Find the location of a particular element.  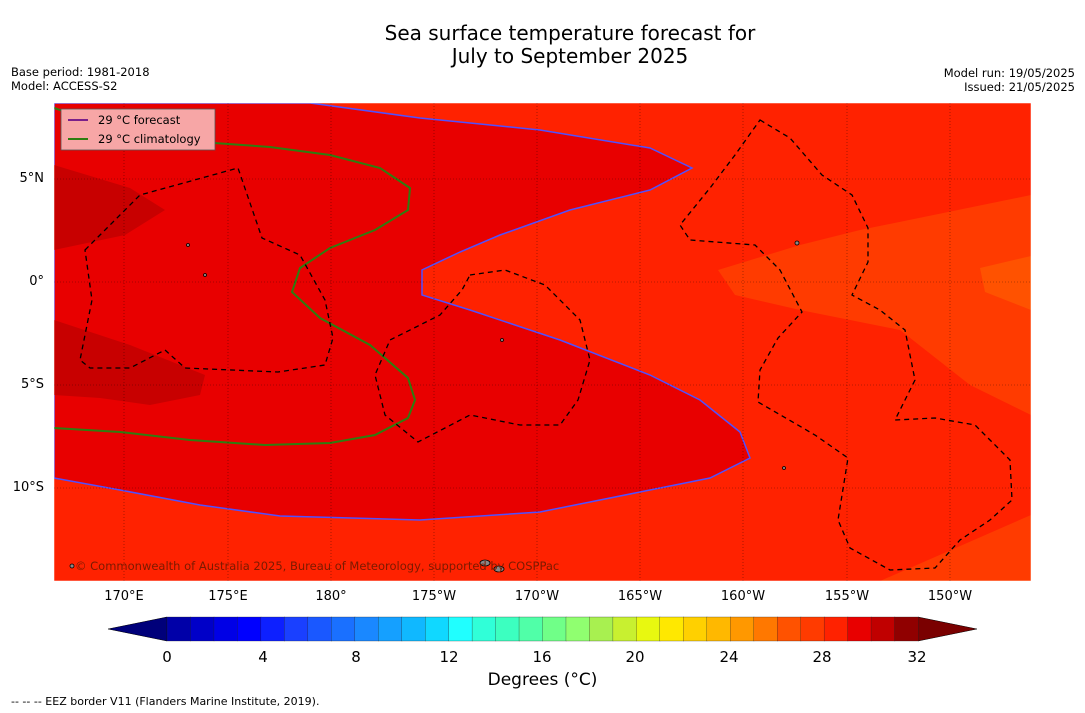

sst-30-31-region-south is located at coordinates (129, 362).